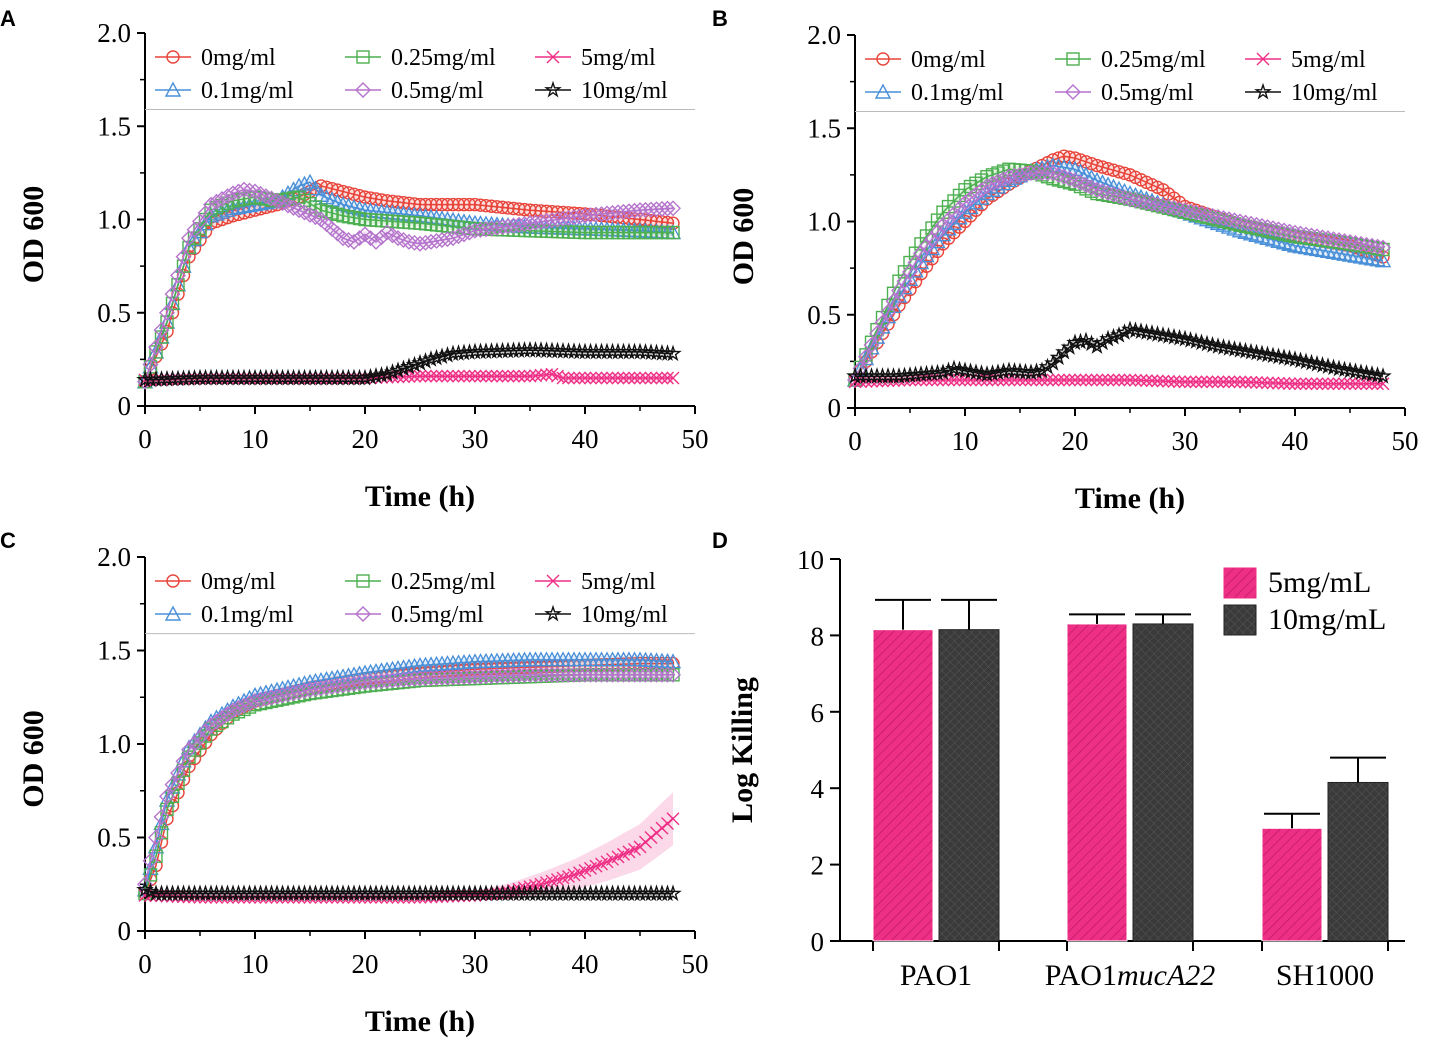  What do you see at coordinates (1240, 583) in the screenshot?
I see `legend-swatch` at bounding box center [1240, 583].